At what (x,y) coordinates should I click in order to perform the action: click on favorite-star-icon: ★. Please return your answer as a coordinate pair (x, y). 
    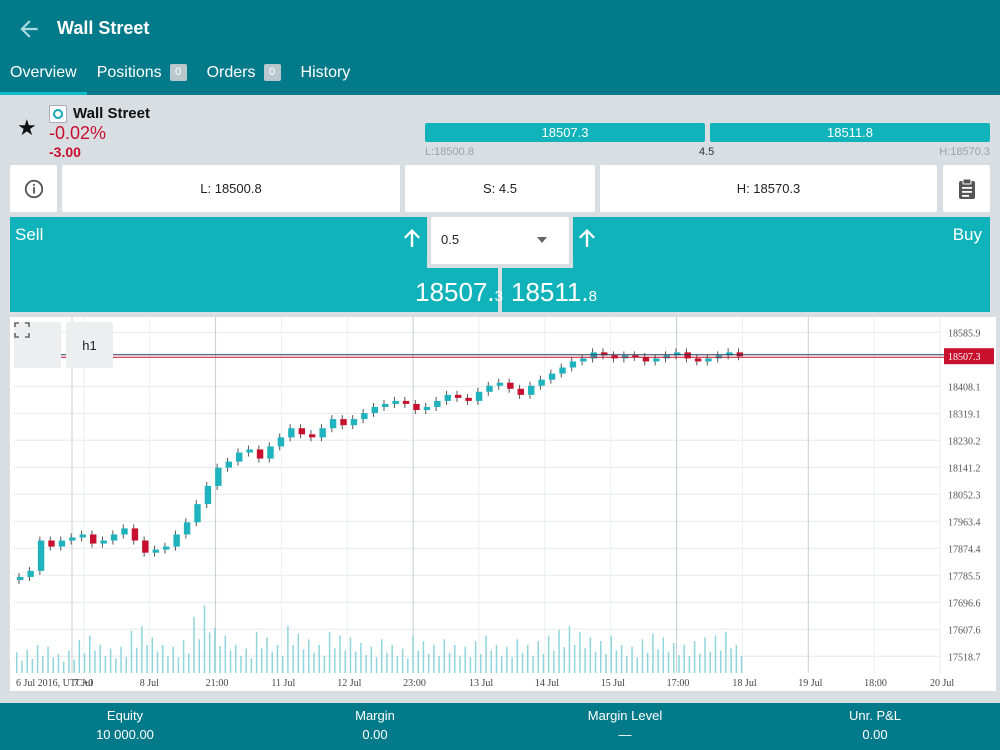
    Looking at the image, I should click on (27, 127).